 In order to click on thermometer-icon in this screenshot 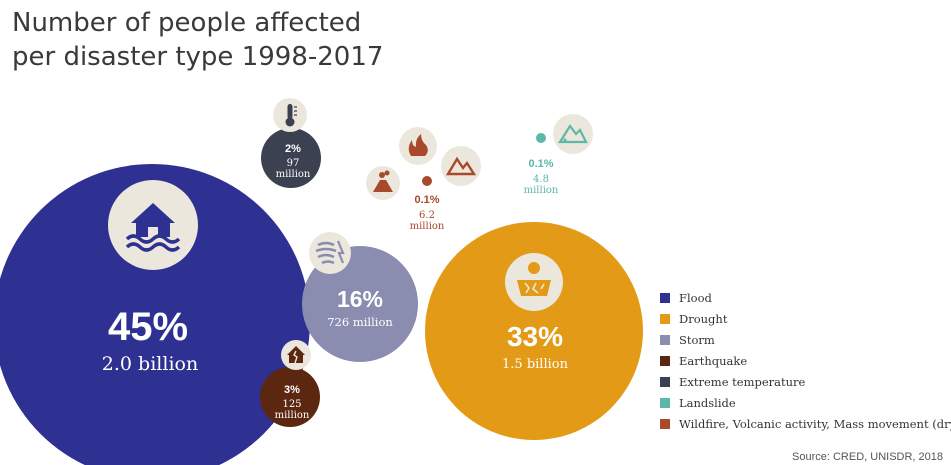, I will do `click(291, 115)`.